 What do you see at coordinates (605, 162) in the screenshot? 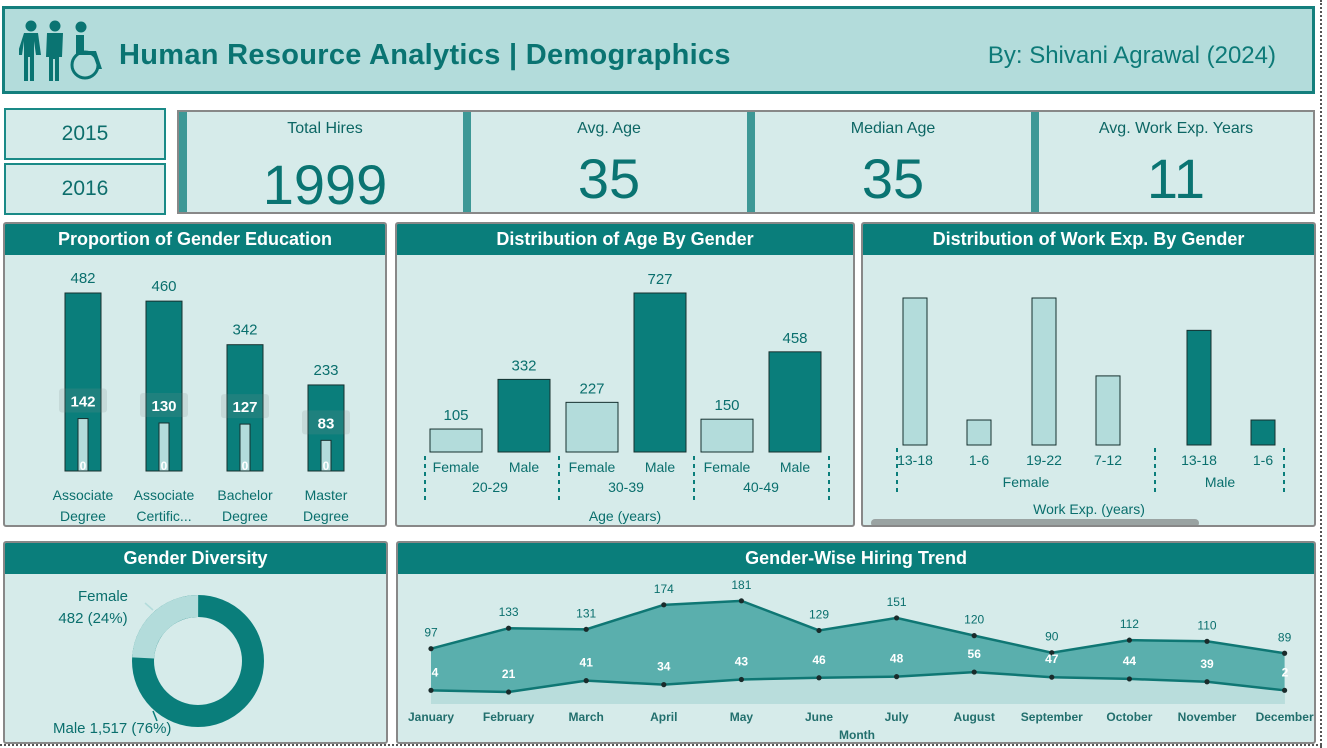
I see `kpi-avg-age: Avg. Age 35` at bounding box center [605, 162].